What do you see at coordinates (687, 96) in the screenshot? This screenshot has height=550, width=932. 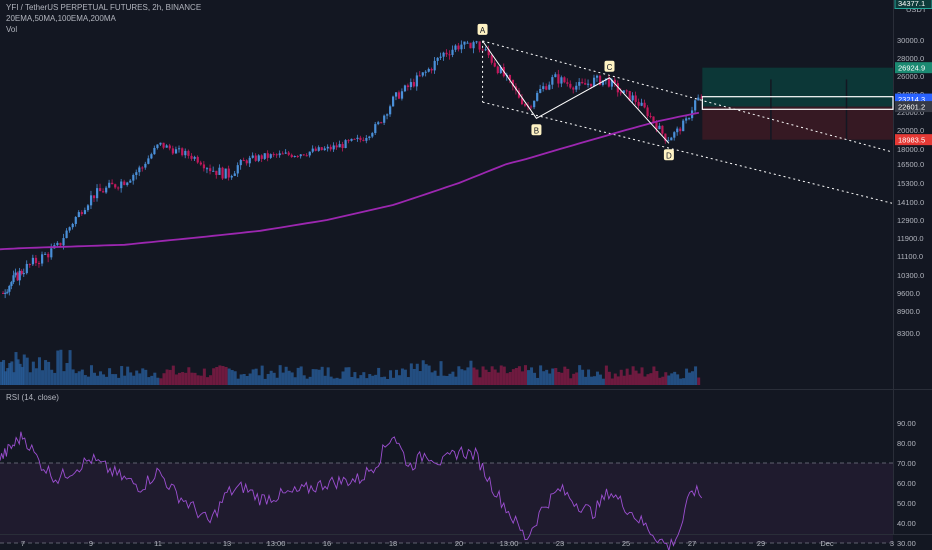 I see `channel-upper-line` at bounding box center [687, 96].